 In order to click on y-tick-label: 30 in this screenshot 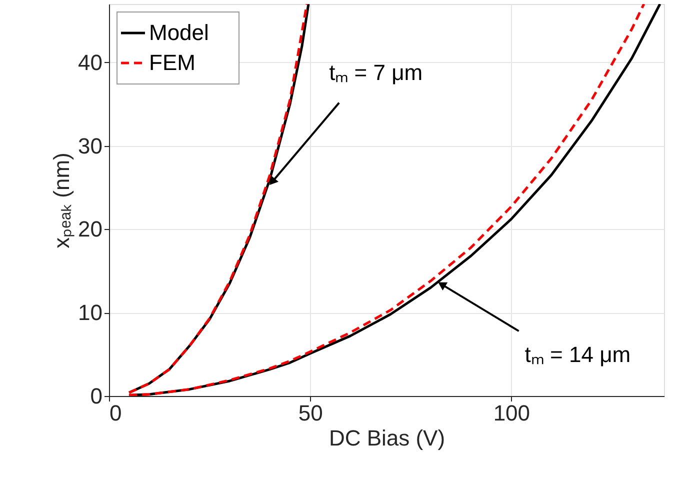, I will do `click(90, 145)`.